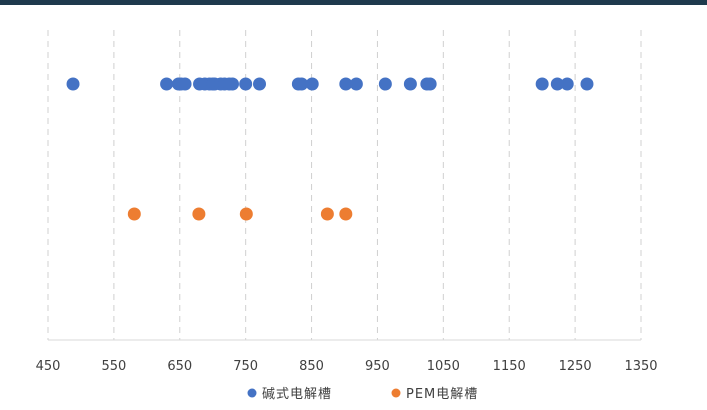 The height and width of the screenshot is (410, 707). I want to click on x-tick-label-750: 750, so click(245, 366).